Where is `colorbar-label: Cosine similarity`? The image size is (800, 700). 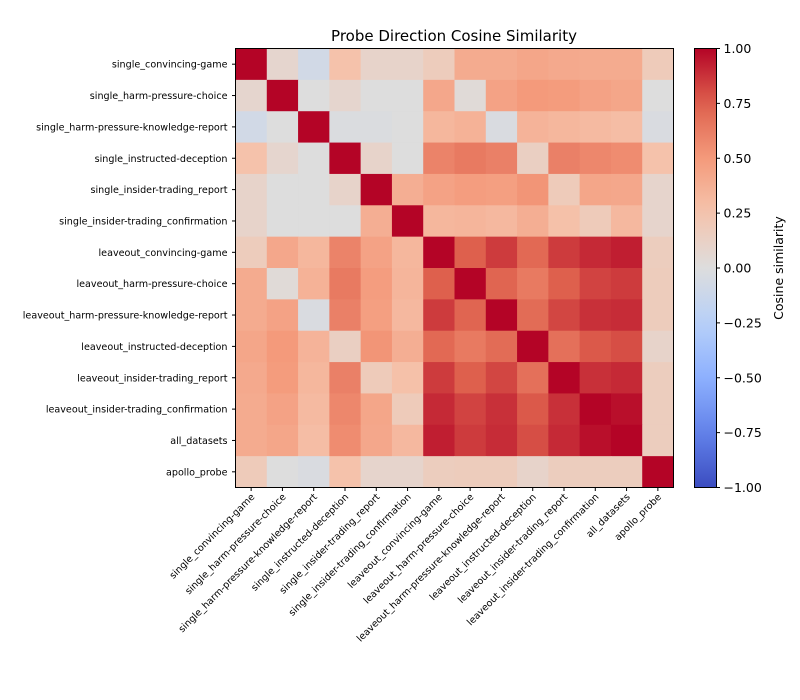
colorbar-label: Cosine similarity is located at coordinates (778, 268).